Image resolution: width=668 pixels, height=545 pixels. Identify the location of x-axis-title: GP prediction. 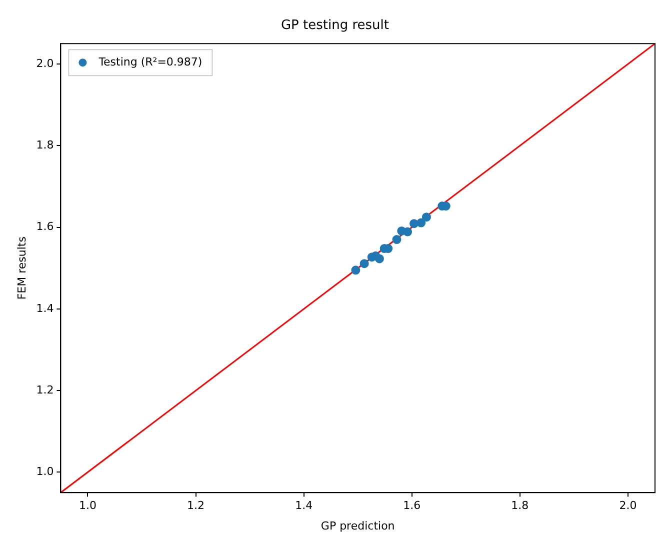
(357, 525).